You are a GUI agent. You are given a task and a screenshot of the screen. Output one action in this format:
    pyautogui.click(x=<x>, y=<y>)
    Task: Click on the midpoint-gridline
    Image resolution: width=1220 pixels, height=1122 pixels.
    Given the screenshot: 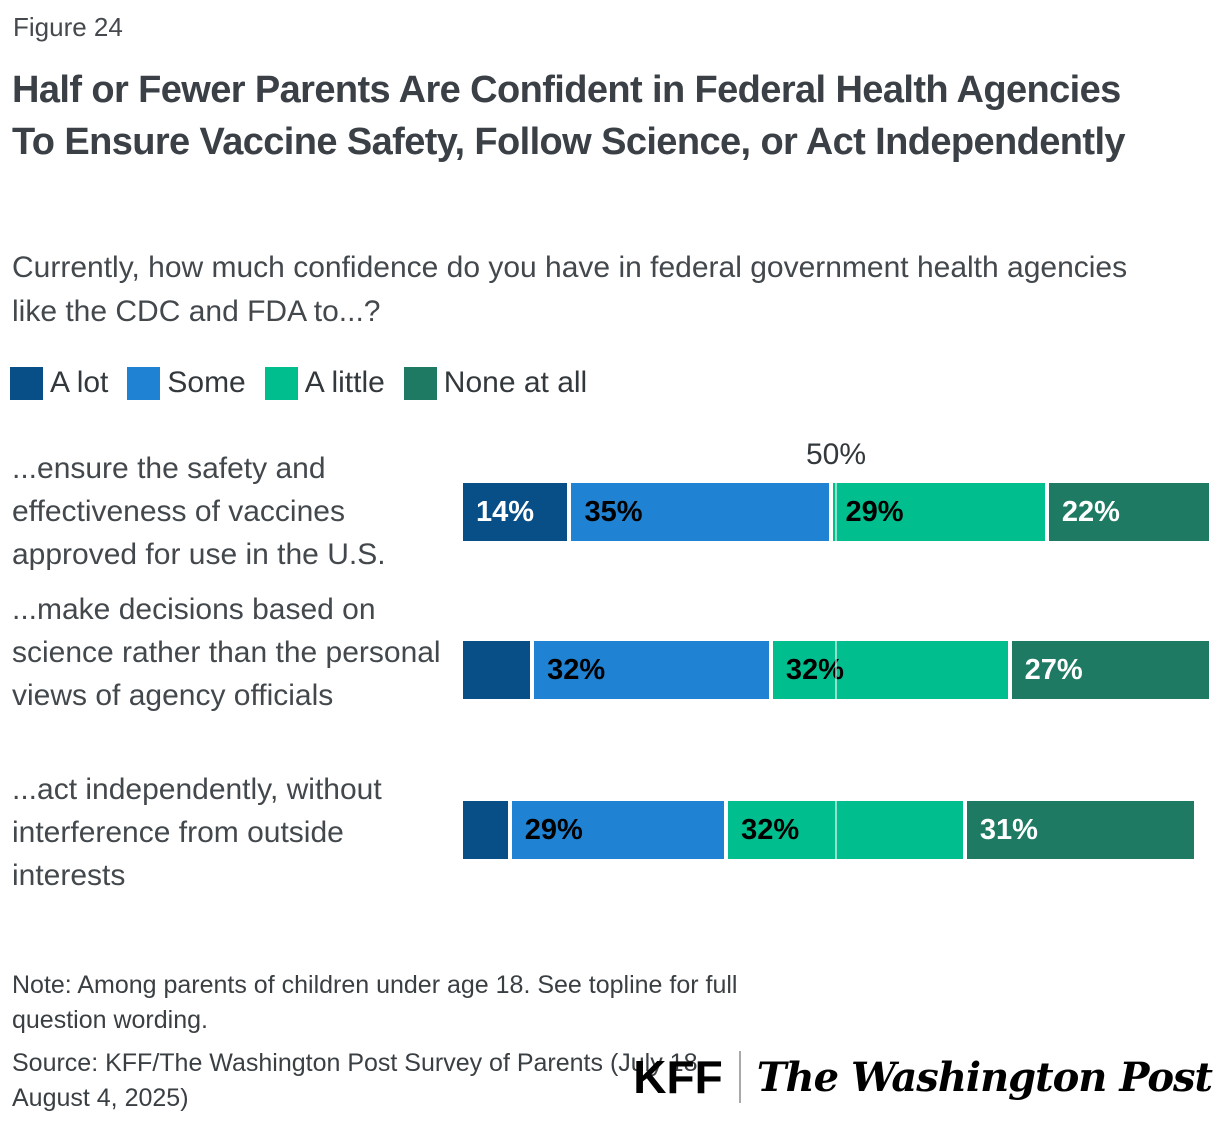 What is the action you would take?
    pyautogui.click(x=836, y=671)
    